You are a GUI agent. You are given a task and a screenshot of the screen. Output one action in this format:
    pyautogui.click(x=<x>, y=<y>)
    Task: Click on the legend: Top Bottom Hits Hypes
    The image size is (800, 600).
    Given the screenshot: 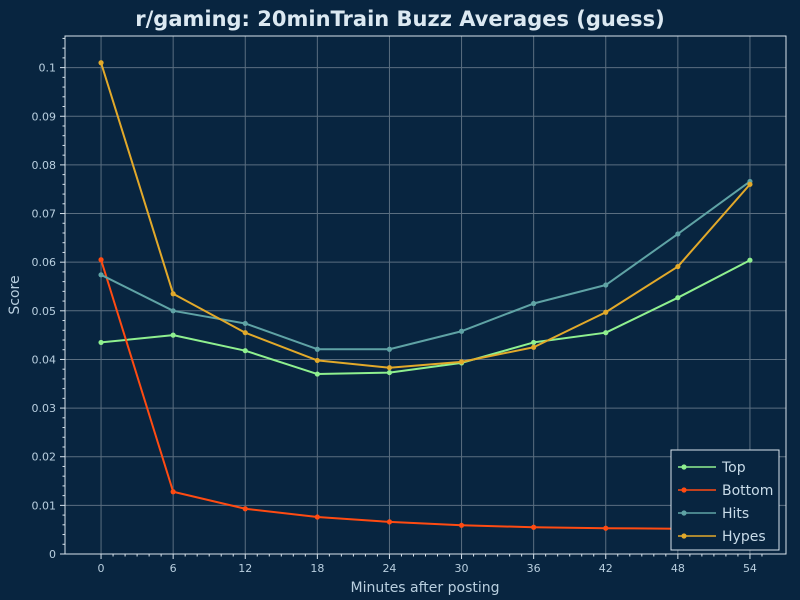 What is the action you would take?
    pyautogui.click(x=725, y=500)
    